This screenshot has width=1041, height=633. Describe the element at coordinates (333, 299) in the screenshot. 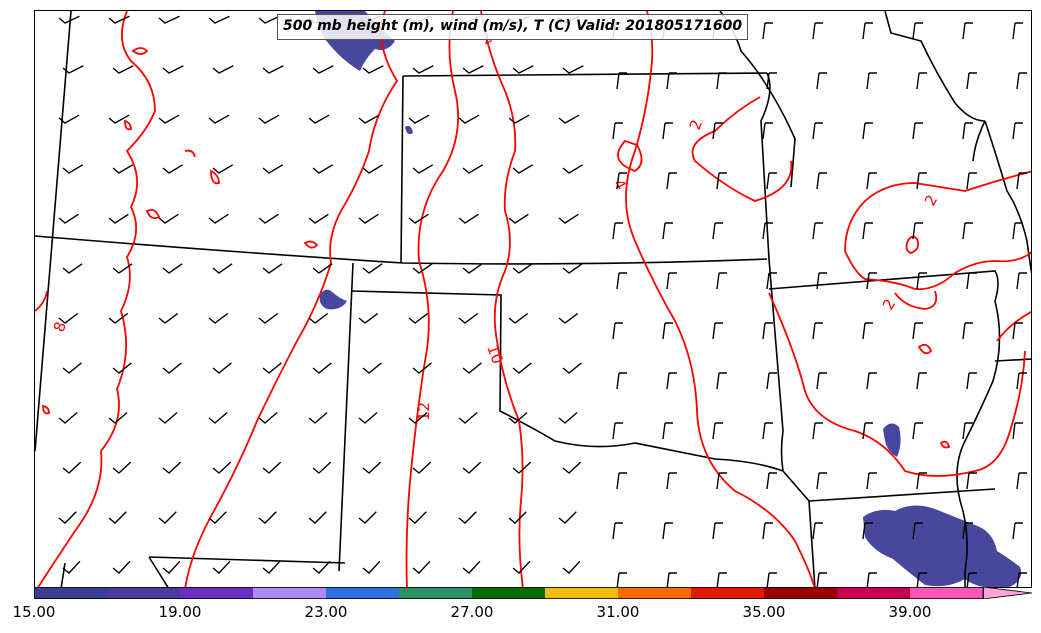

I see `shade-area-west` at that location.